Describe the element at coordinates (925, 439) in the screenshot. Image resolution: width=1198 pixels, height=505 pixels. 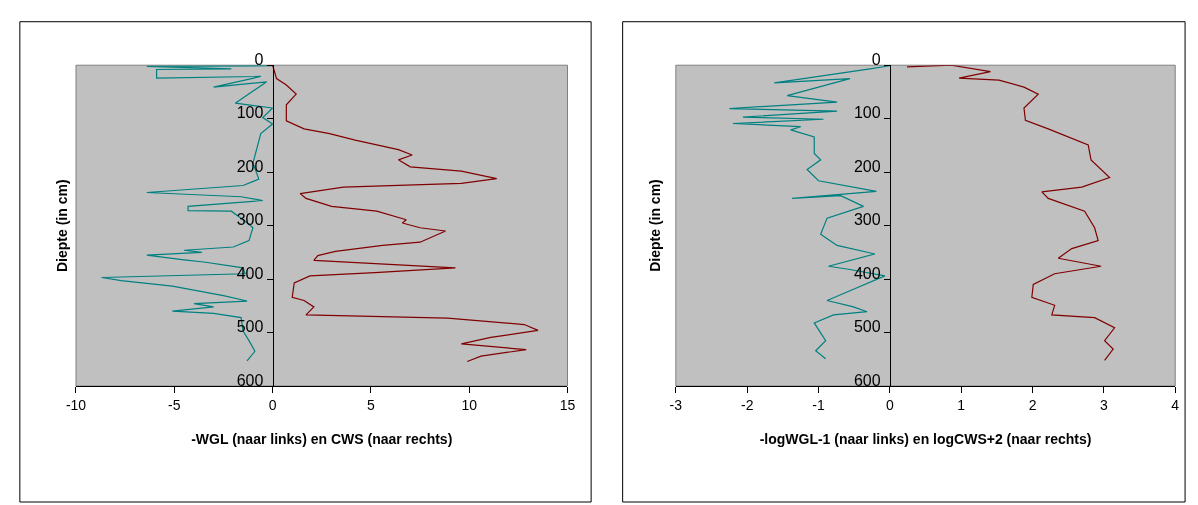
I see `x-axis-title: -logWGL-1 (naar links) en logCWS+2 (naar rechts)` at that location.